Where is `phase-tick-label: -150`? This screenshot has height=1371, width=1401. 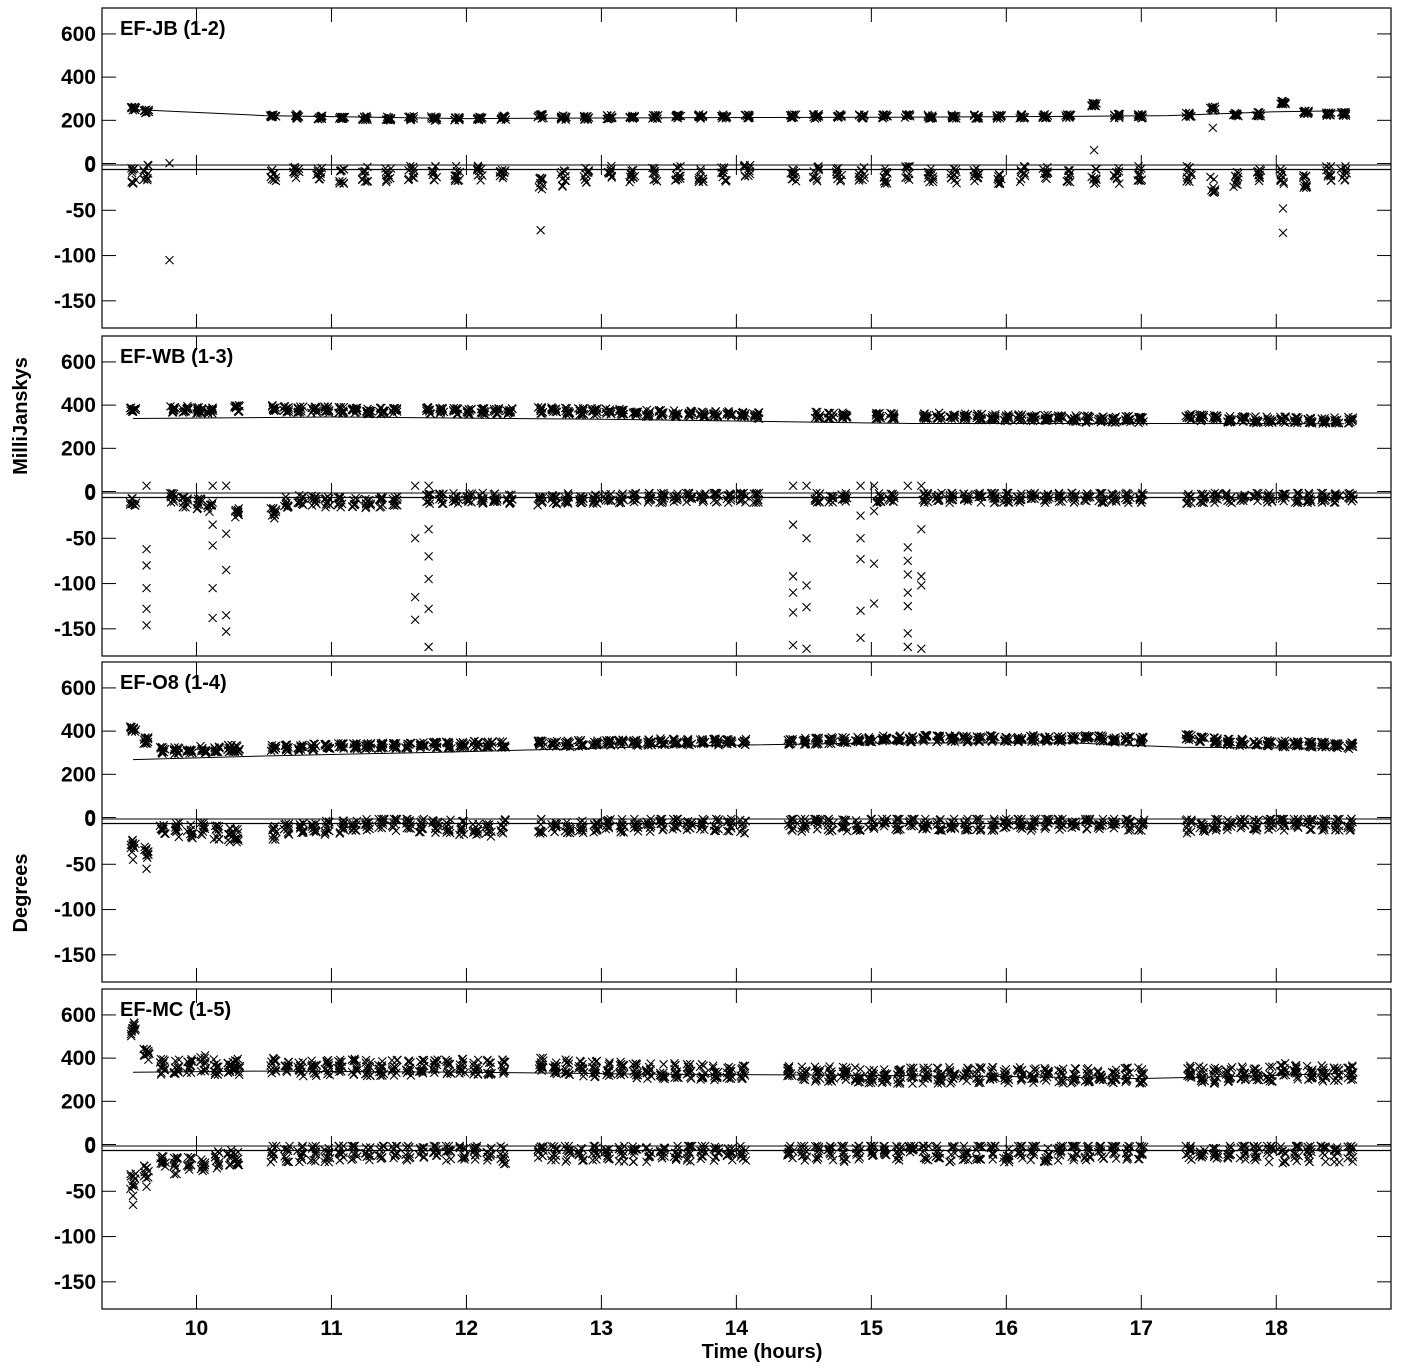
phase-tick-label: -150 is located at coordinates (75, 1282).